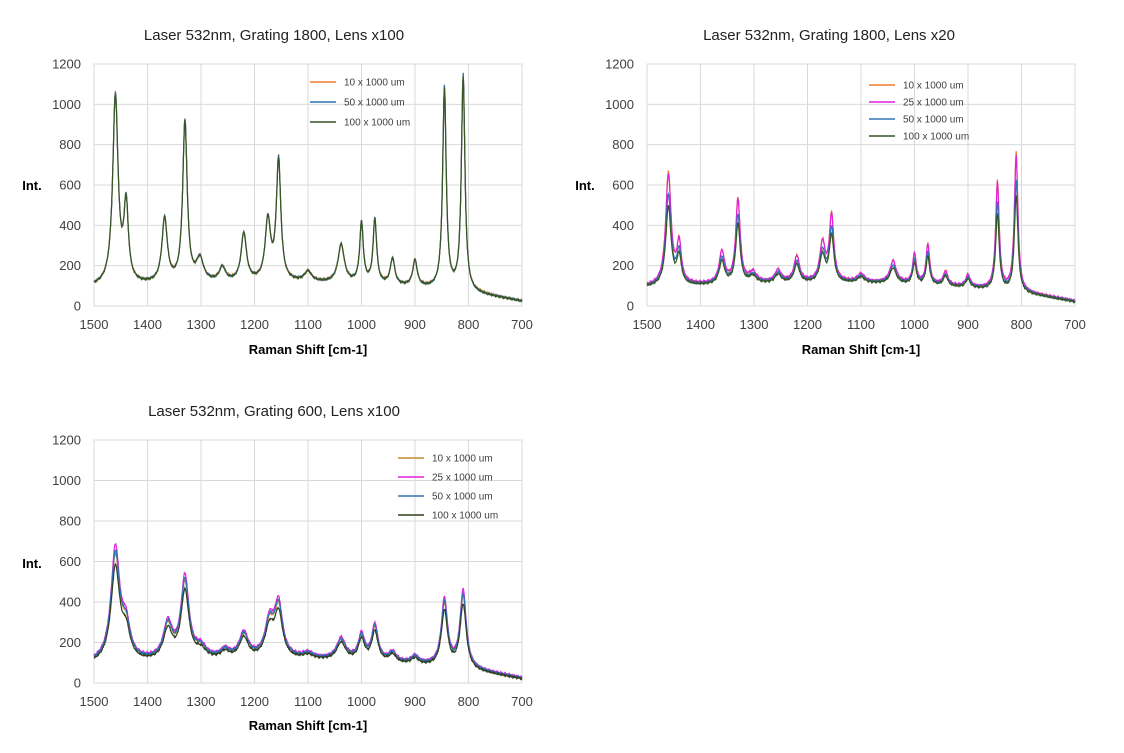 Image resolution: width=1124 pixels, height=753 pixels. What do you see at coordinates (274, 411) in the screenshot?
I see `chart-title: Laser 532nm, Grating 600, Lens x100` at bounding box center [274, 411].